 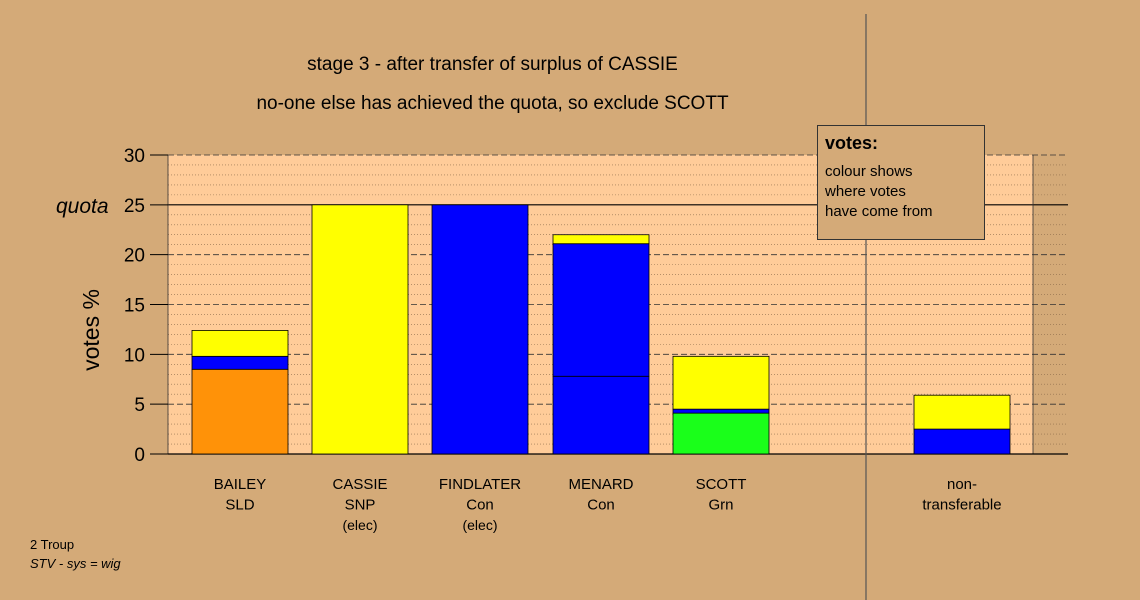 What do you see at coordinates (240, 484) in the screenshot?
I see `category-label: BAILEY` at bounding box center [240, 484].